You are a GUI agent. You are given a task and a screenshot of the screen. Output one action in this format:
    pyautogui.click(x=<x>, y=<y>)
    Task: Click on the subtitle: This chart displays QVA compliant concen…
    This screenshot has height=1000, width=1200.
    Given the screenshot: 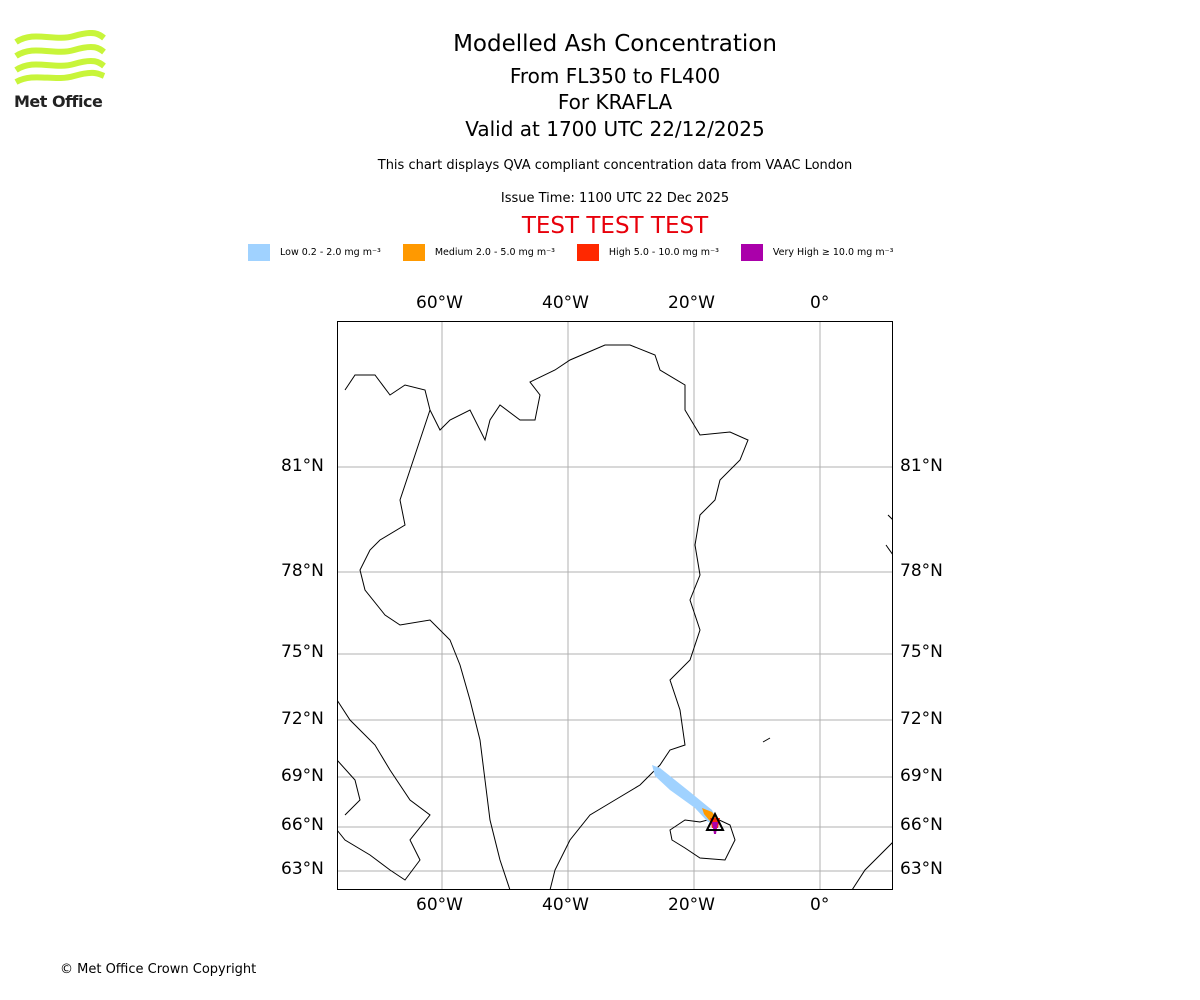 What is the action you would take?
    pyautogui.click(x=615, y=165)
    